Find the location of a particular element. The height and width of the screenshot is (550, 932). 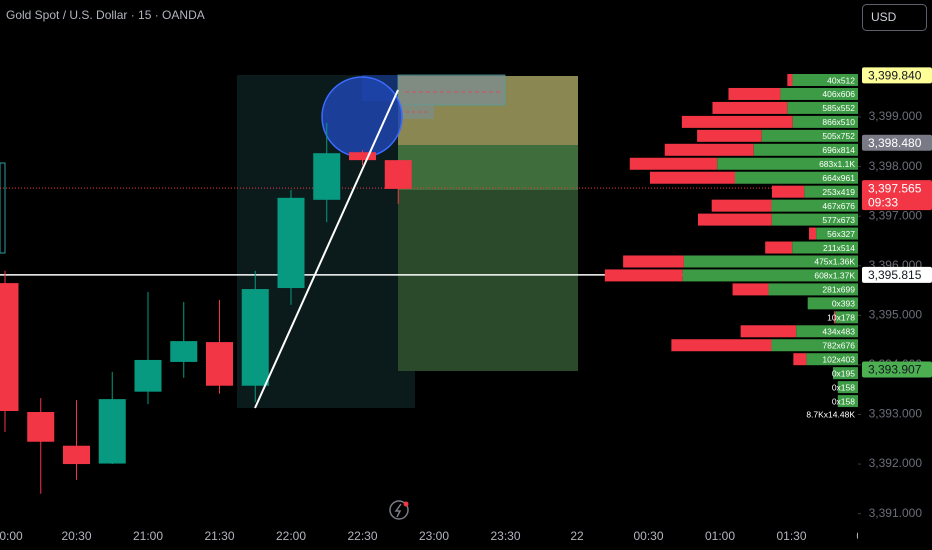

icon-ring is located at coordinates (399, 510).